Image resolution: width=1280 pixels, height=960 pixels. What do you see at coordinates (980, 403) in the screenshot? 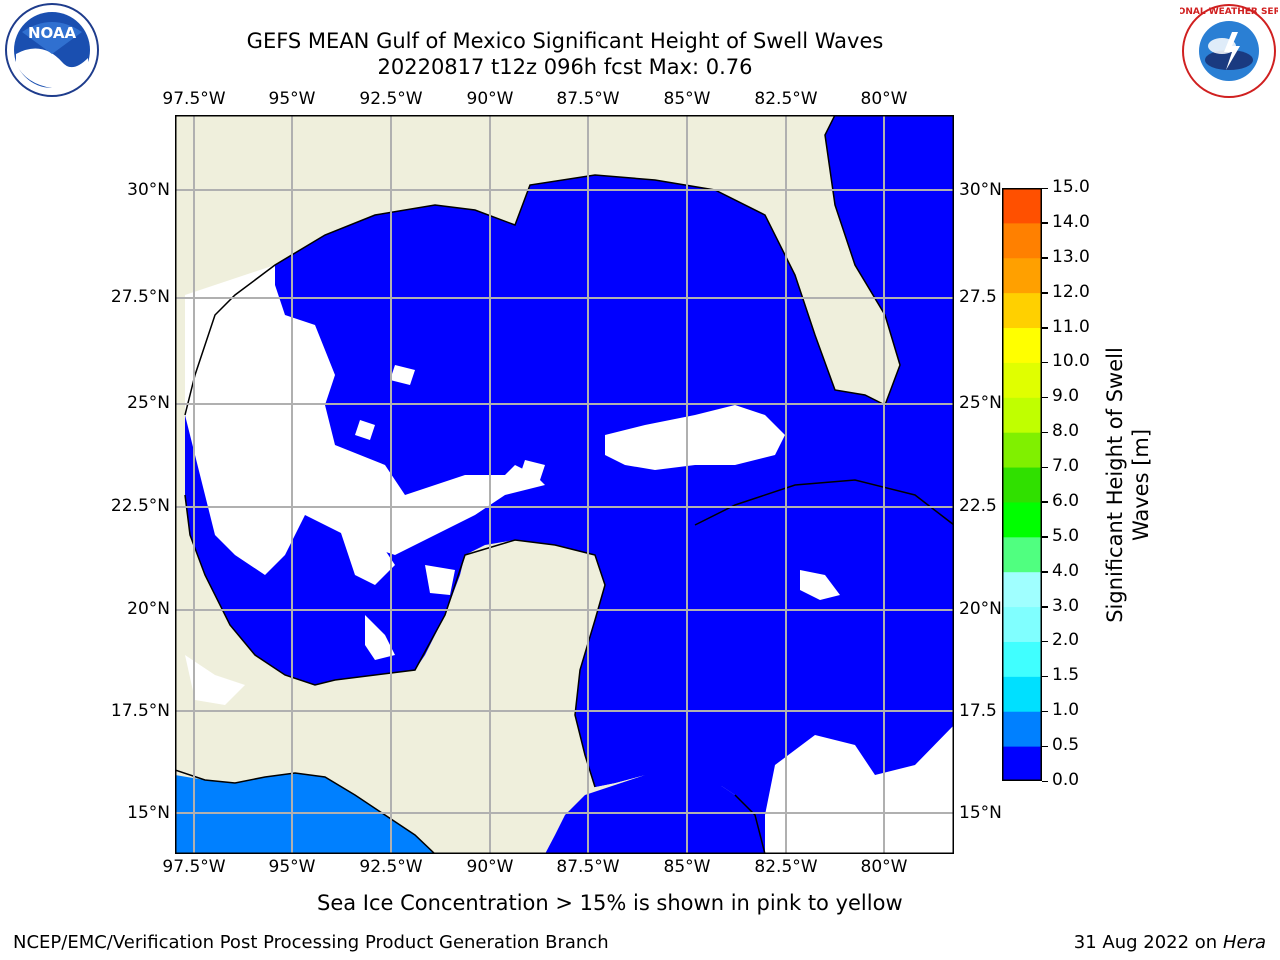
I see `lat-tick-right: 25°N` at bounding box center [980, 403].